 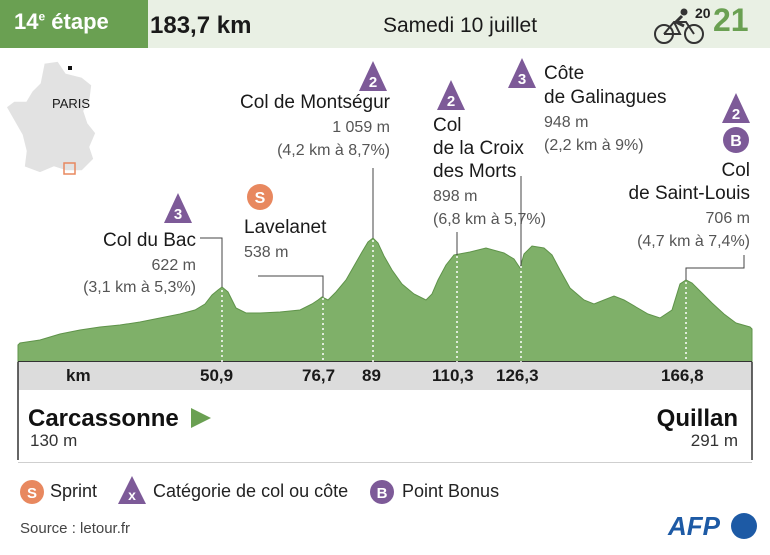 What do you see at coordinates (605, 97) in the screenshot?
I see `climb-name-galinagues-2: de Galinagues` at bounding box center [605, 97].